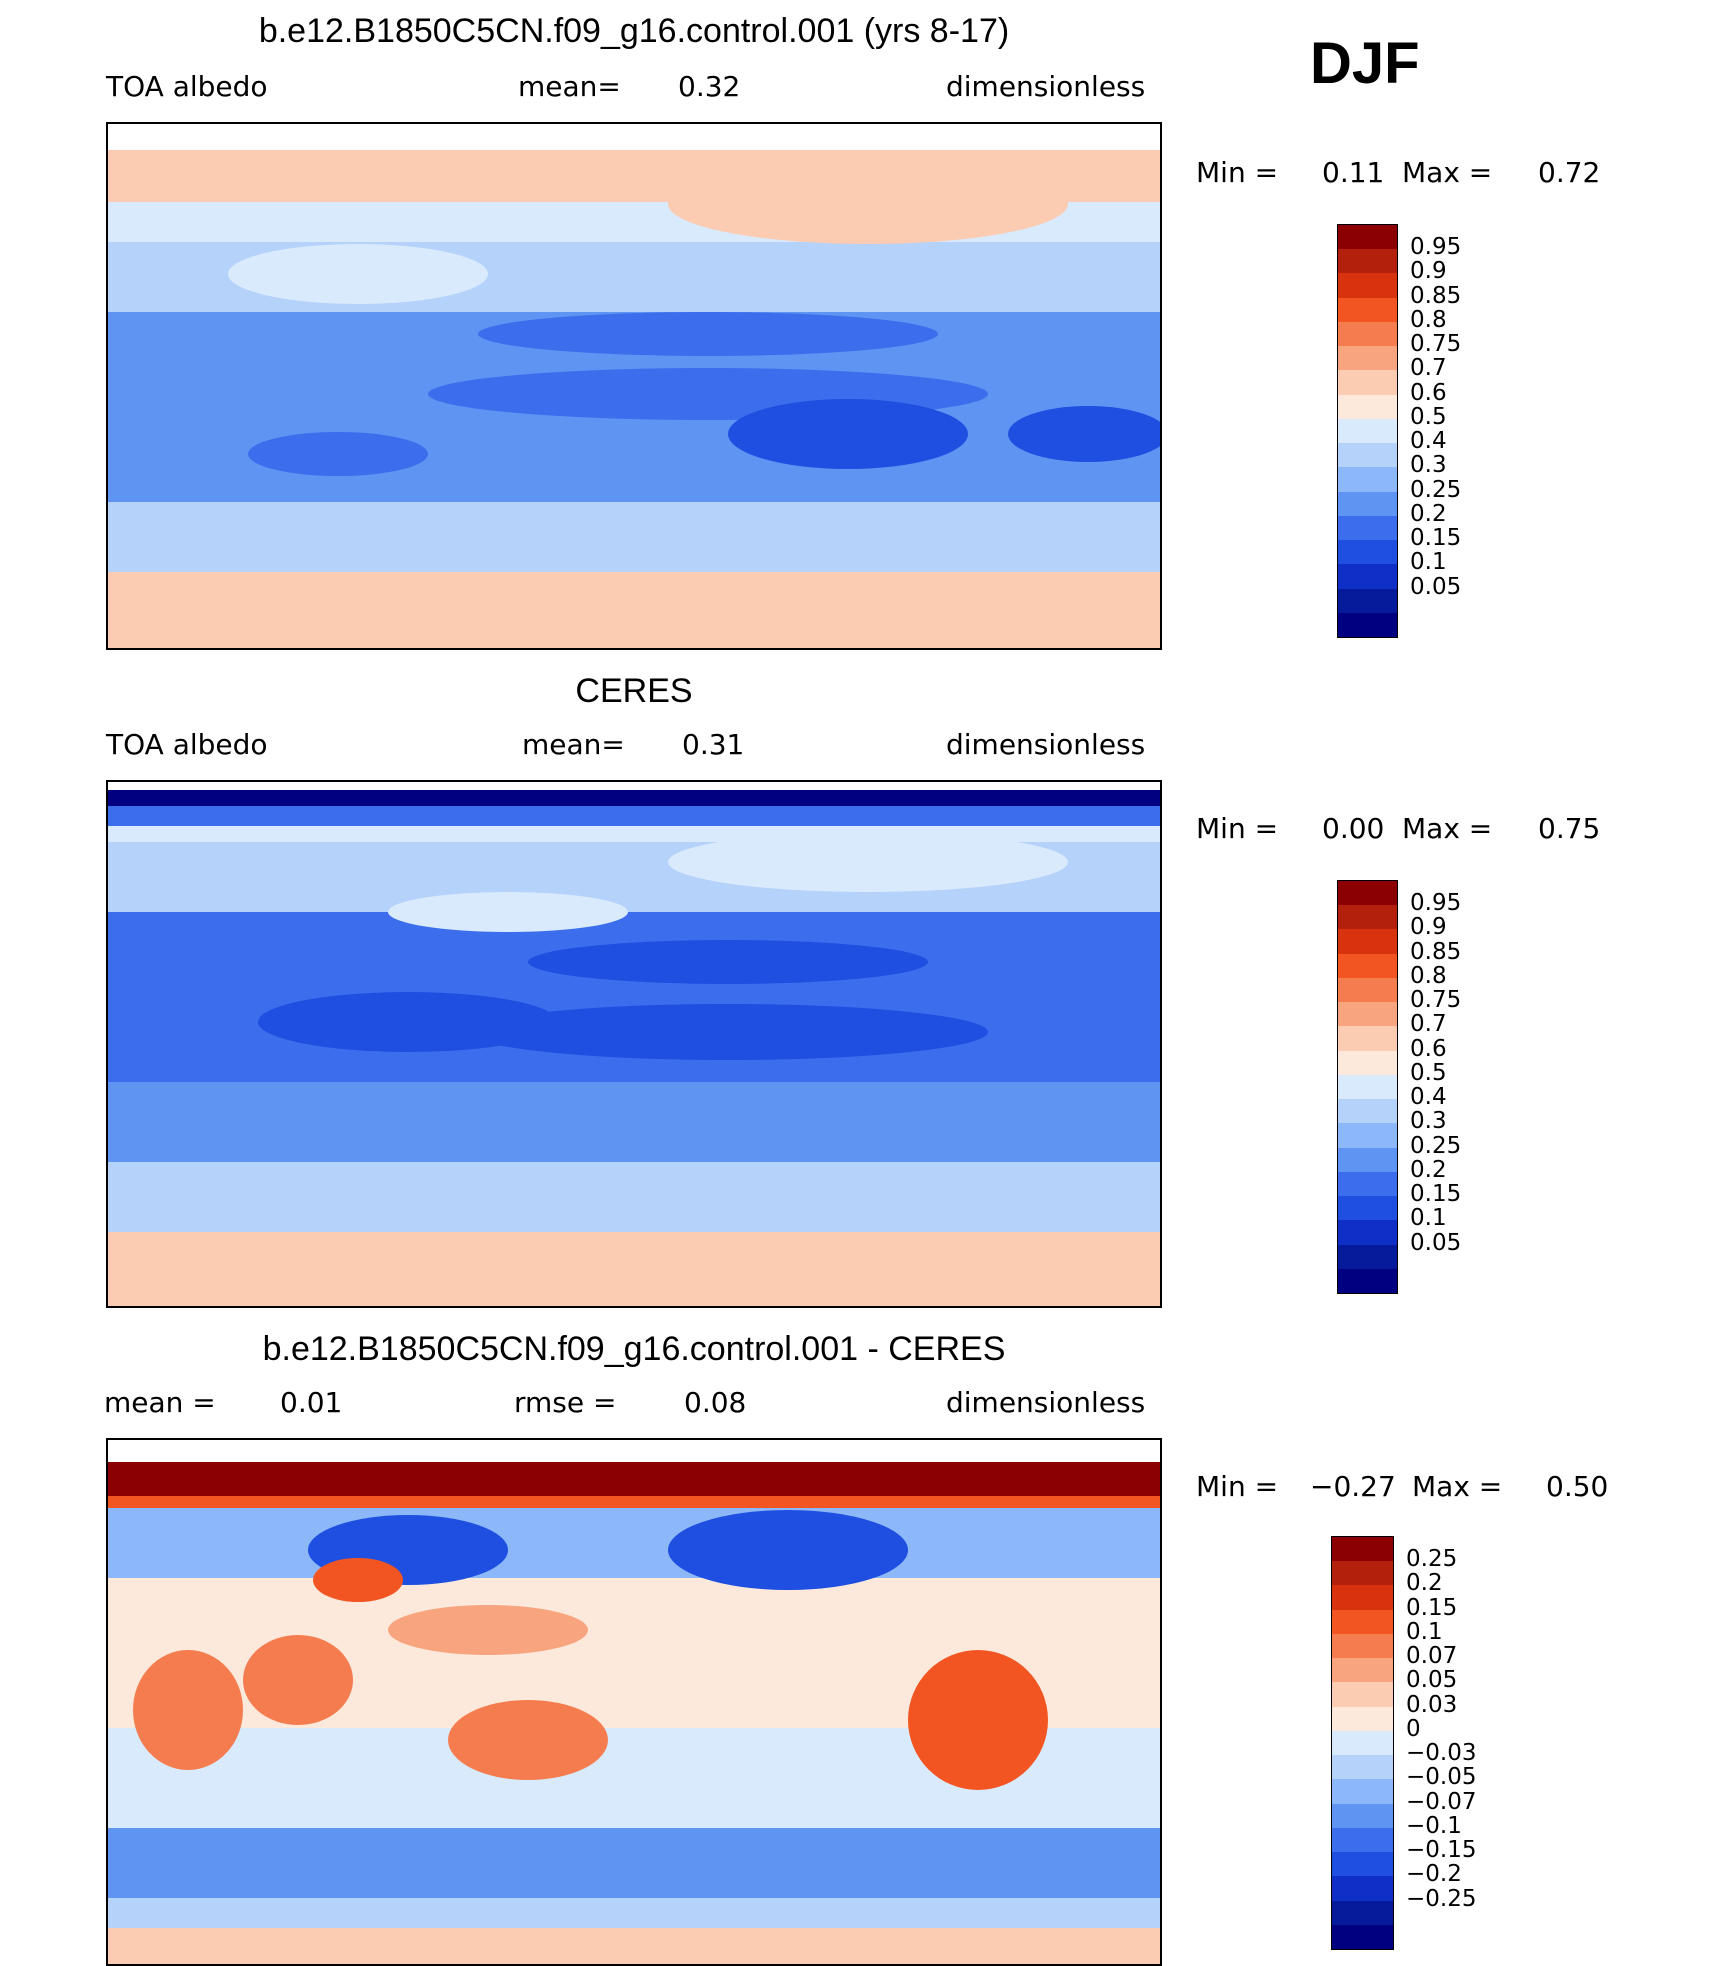  What do you see at coordinates (187, 744) in the screenshot?
I see `panel-obs-variable: TOA albedo` at bounding box center [187, 744].